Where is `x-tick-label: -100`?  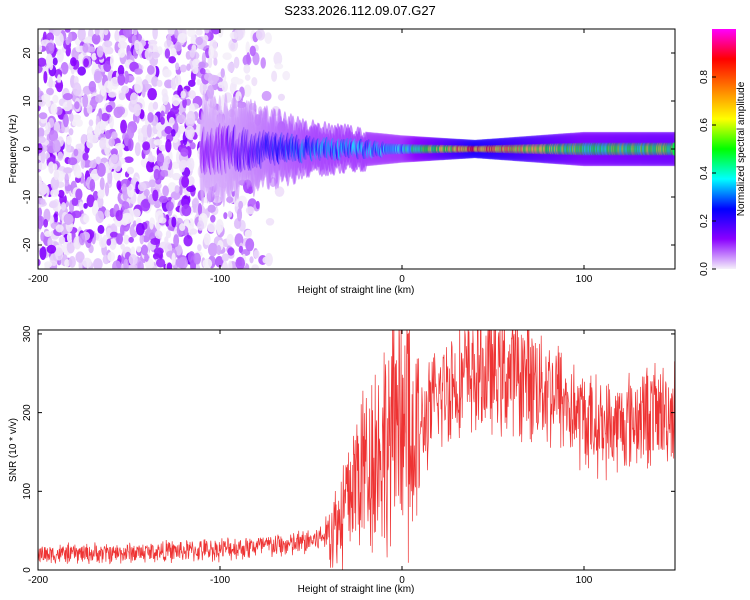 x-tick-label: -100 is located at coordinates (220, 580).